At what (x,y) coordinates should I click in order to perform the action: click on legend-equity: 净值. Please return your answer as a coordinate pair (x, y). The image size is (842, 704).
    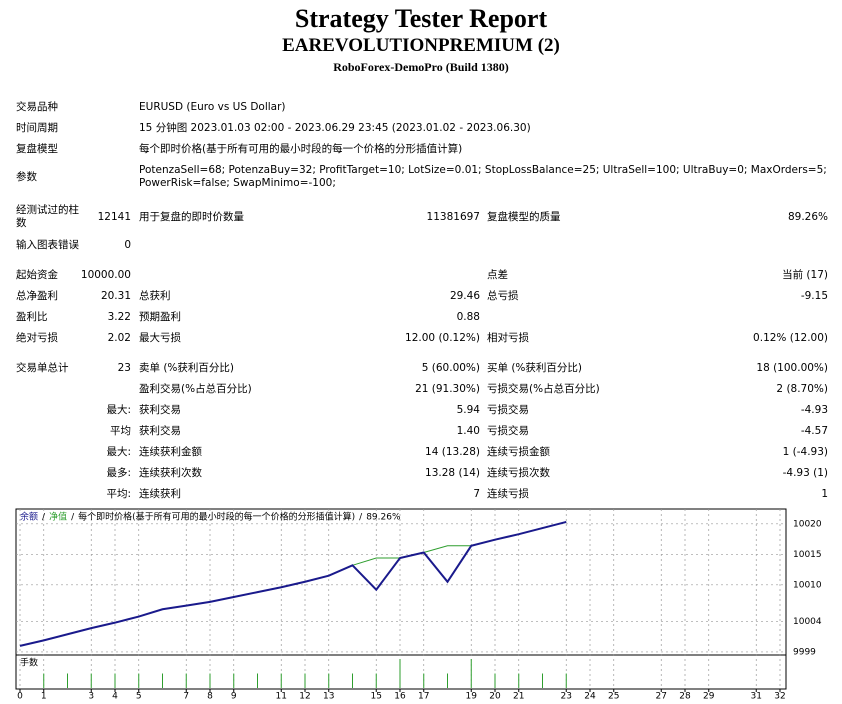
    Looking at the image, I should click on (58, 517).